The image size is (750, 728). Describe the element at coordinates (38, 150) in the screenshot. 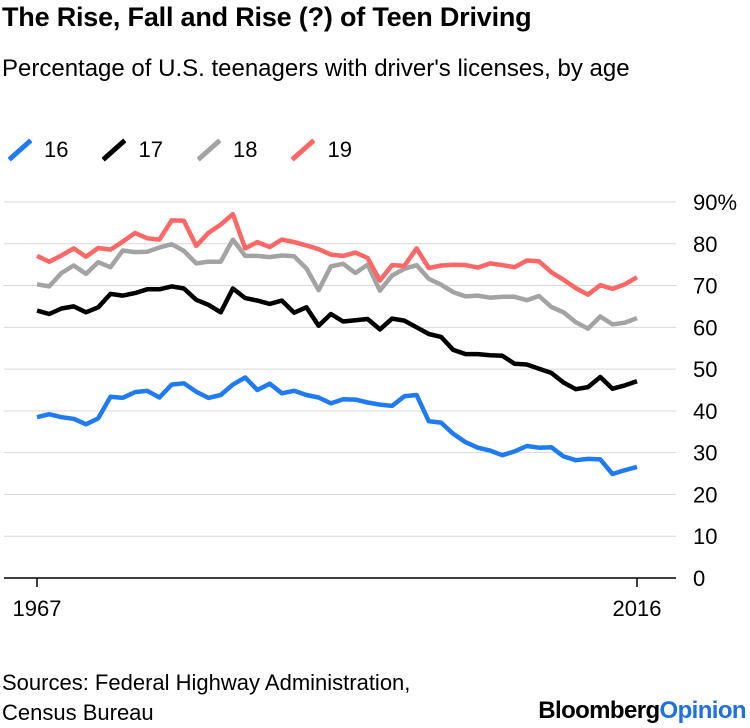

I see `legend-item-16: 16` at that location.